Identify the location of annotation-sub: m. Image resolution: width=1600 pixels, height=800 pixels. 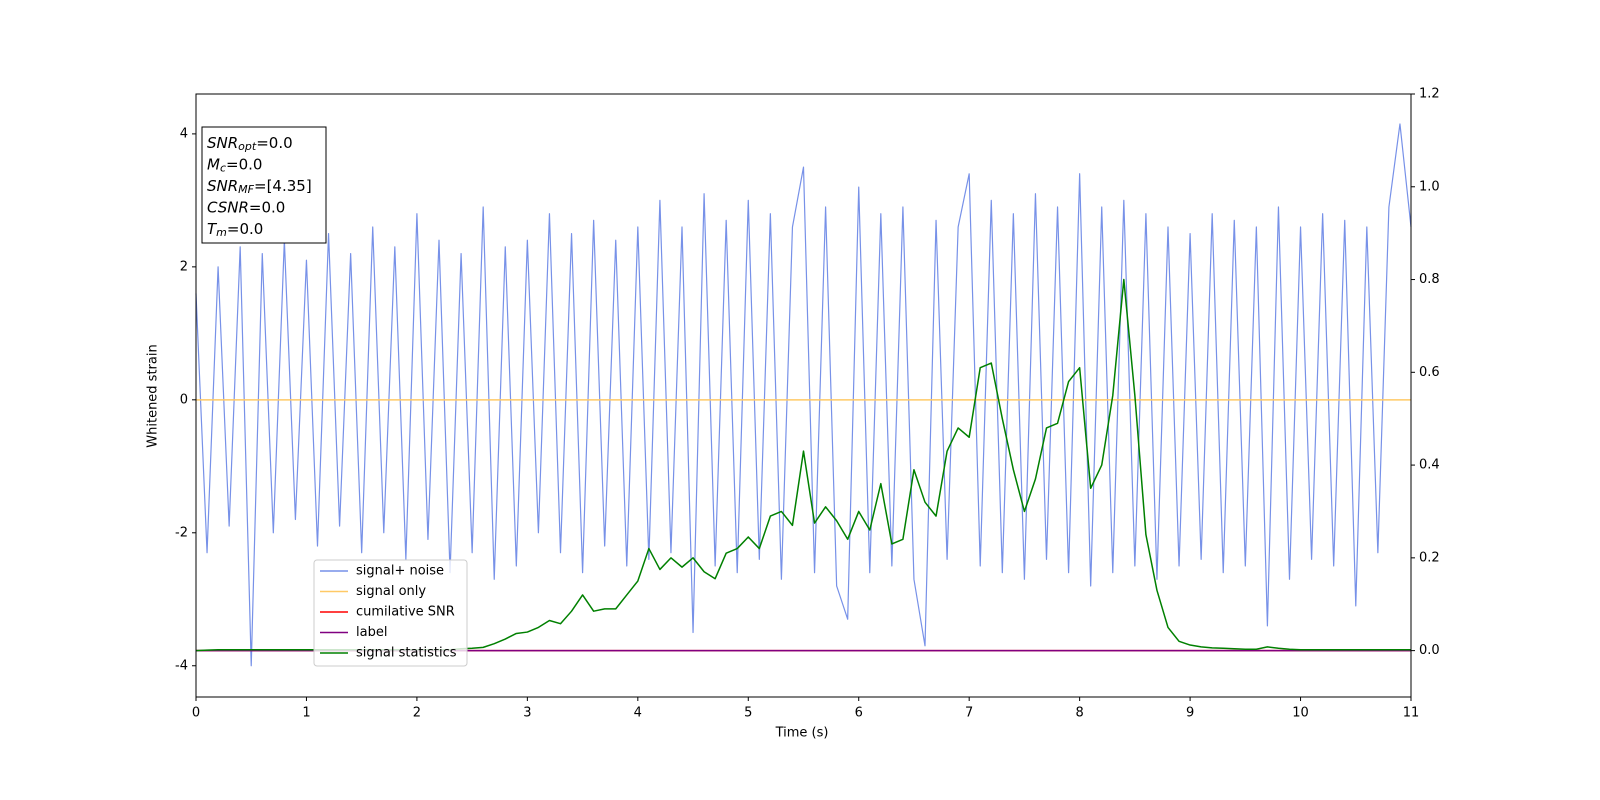
(221, 232).